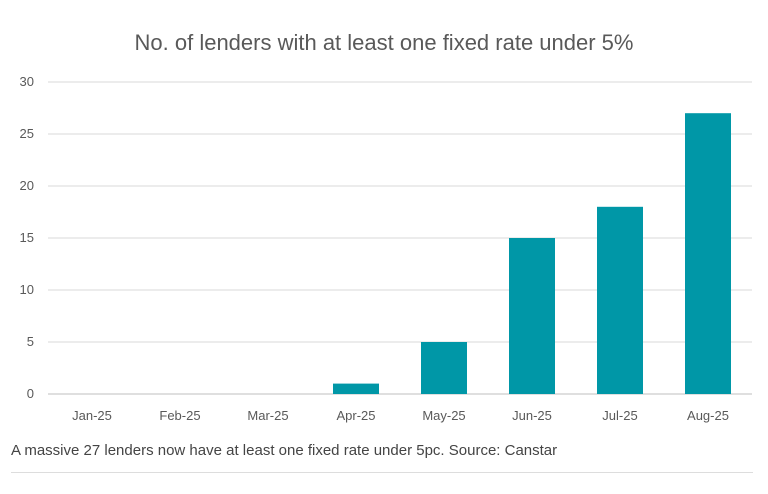 This screenshot has width=768, height=494. I want to click on y-tick-label: 30, so click(27, 81).